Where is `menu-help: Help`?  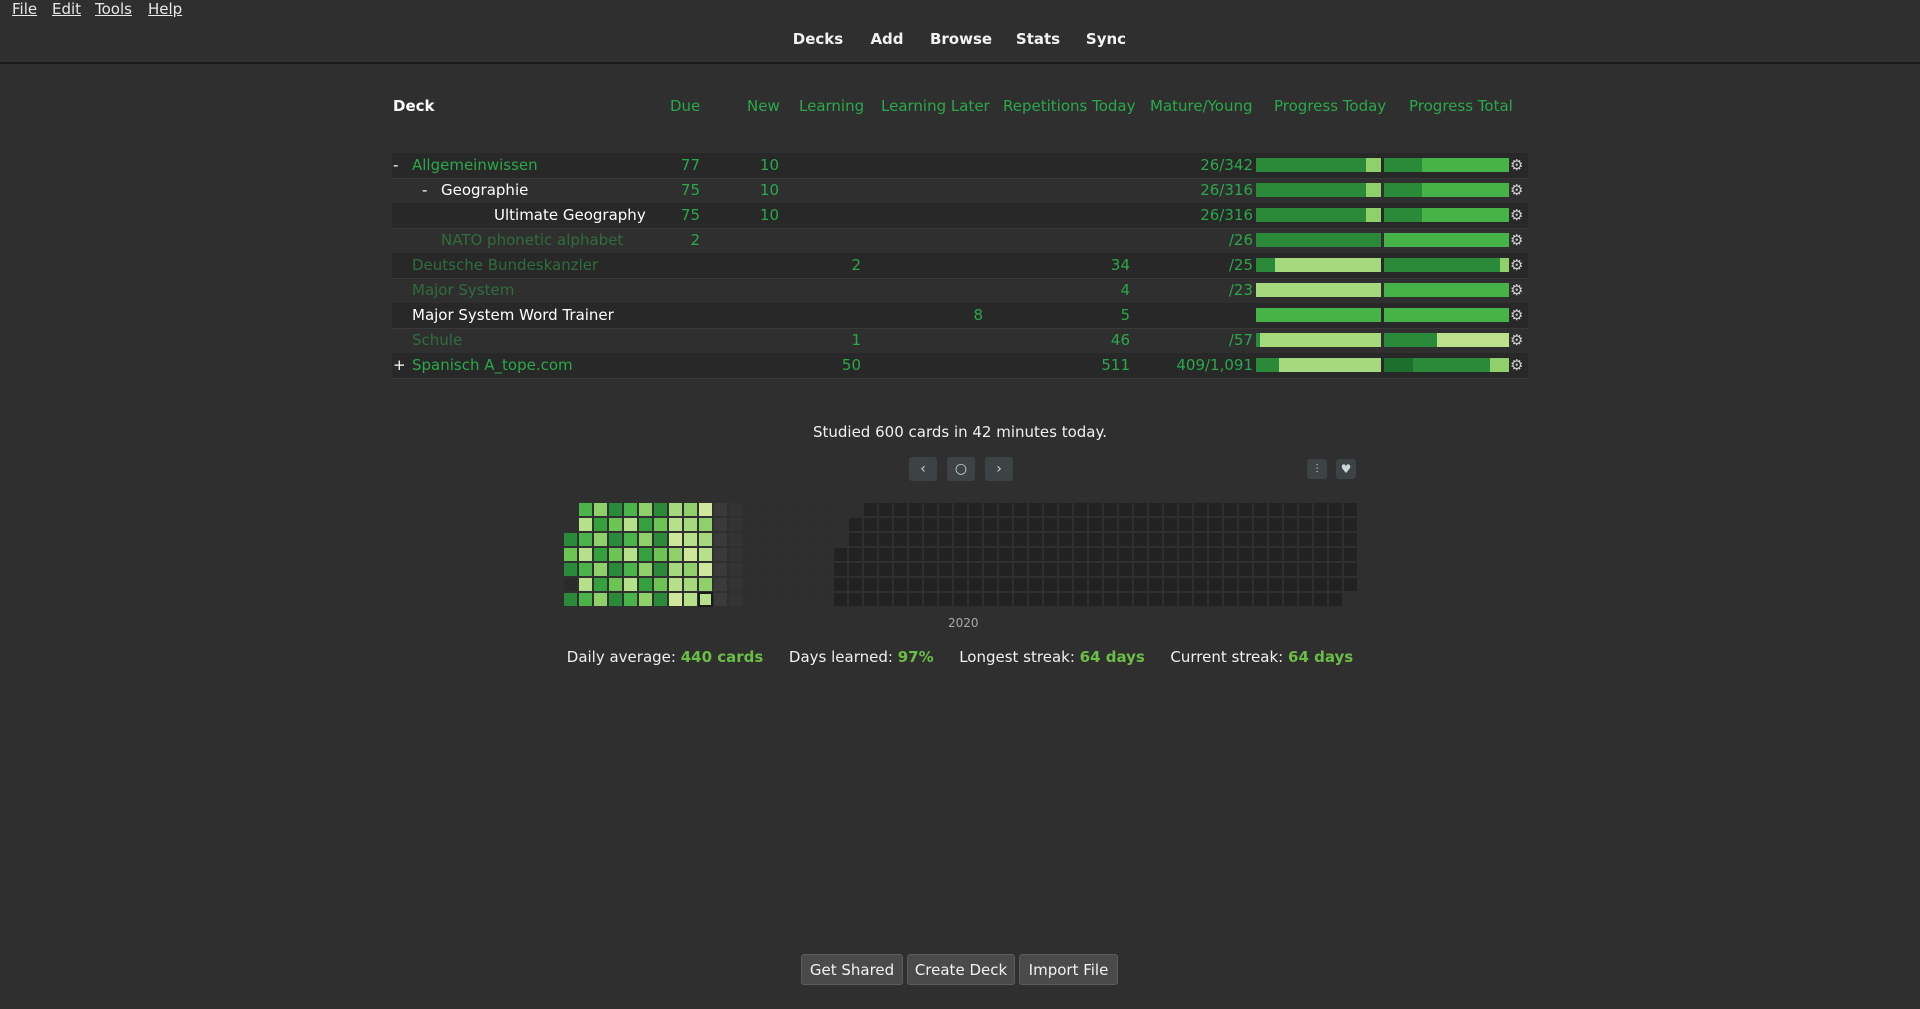 menu-help: Help is located at coordinates (165, 9).